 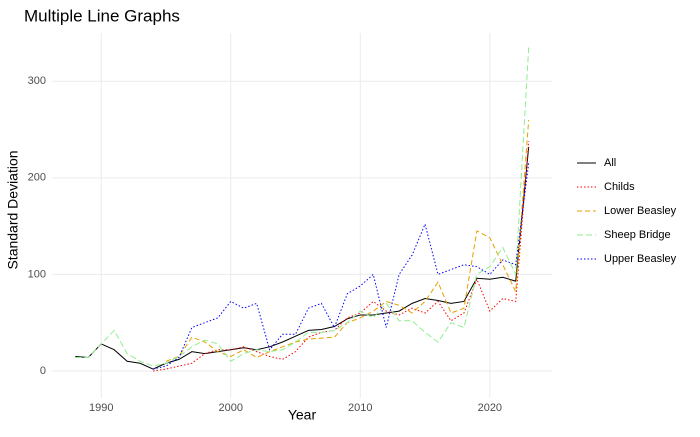 I want to click on y-tick-label: 0, so click(x=43, y=371).